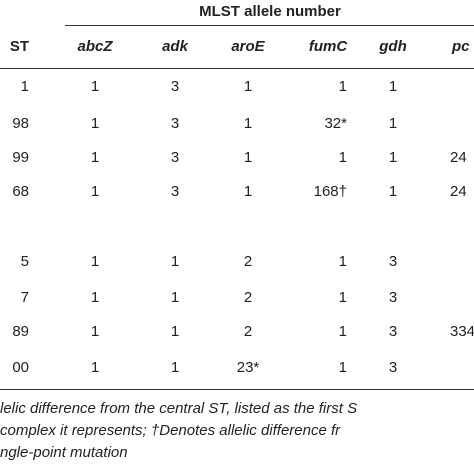  What do you see at coordinates (20, 331) in the screenshot?
I see `cell: 89` at bounding box center [20, 331].